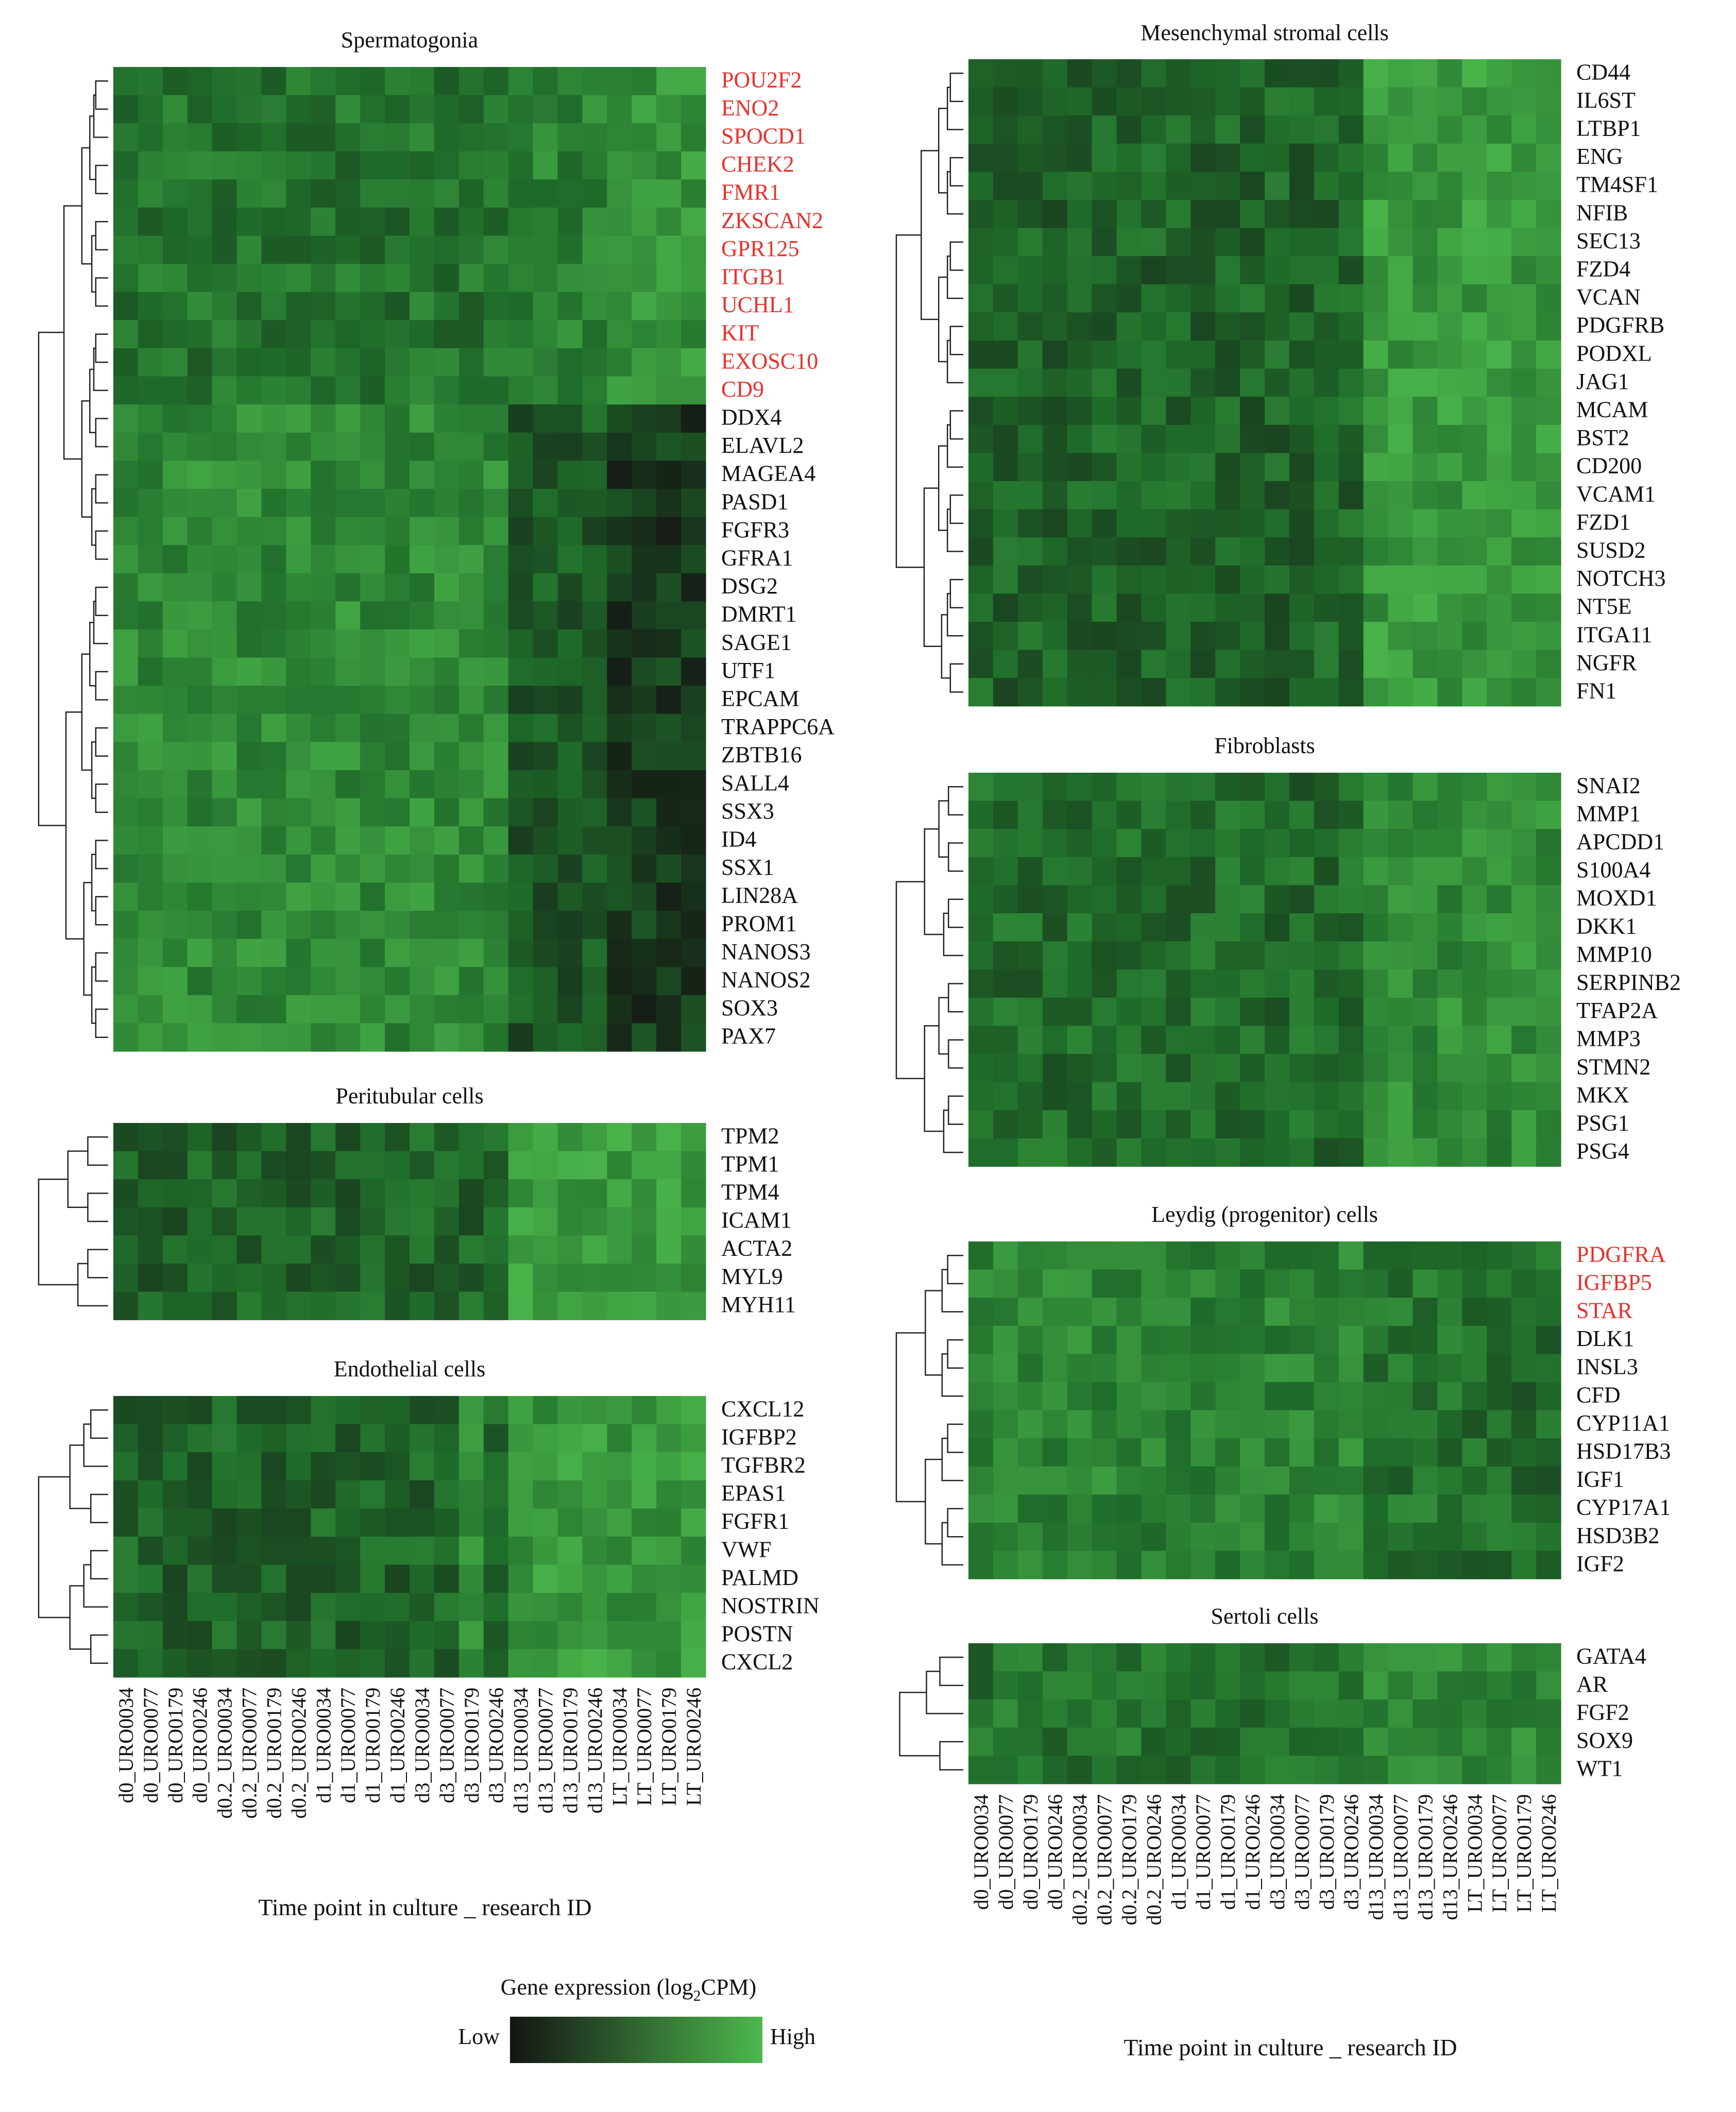  What do you see at coordinates (1602, 1095) in the screenshot?
I see `gene-label: MKX` at bounding box center [1602, 1095].